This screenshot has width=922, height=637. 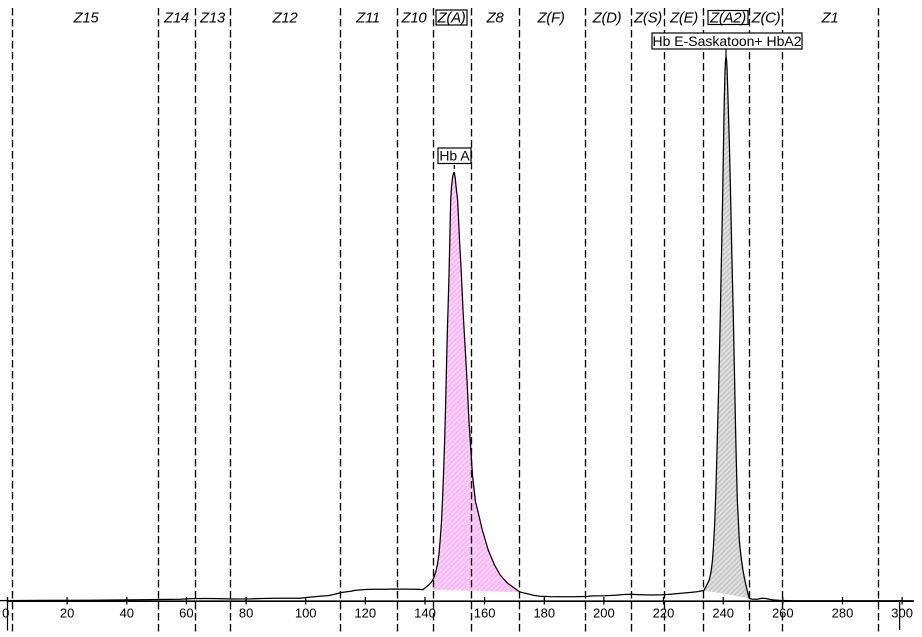 I want to click on svg-text: 80, so click(x=246, y=613).